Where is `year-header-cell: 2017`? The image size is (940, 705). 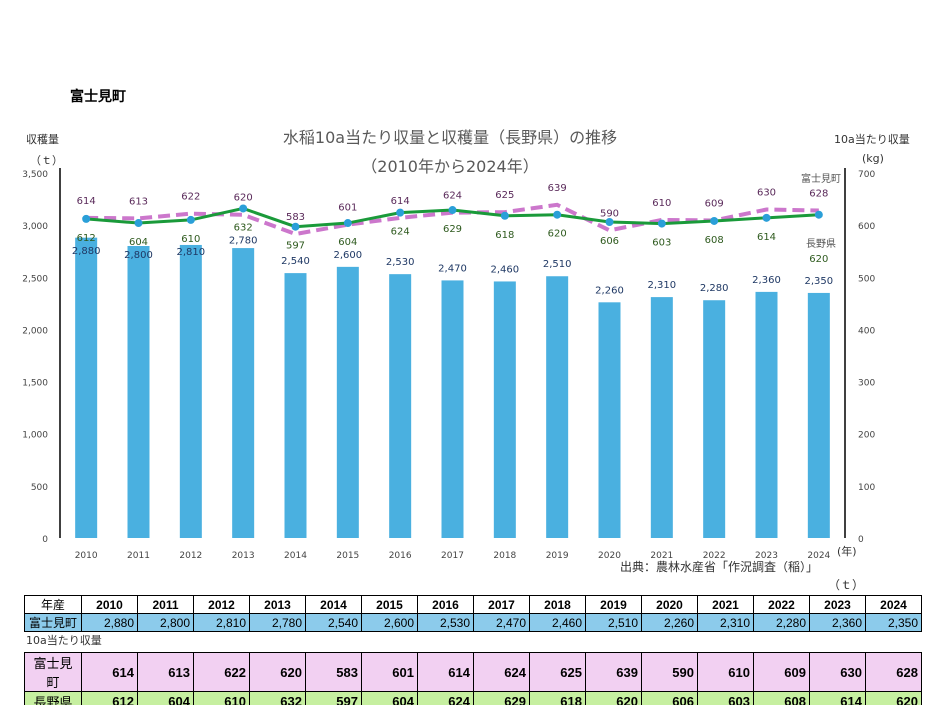 year-header-cell: 2017 is located at coordinates (501, 604).